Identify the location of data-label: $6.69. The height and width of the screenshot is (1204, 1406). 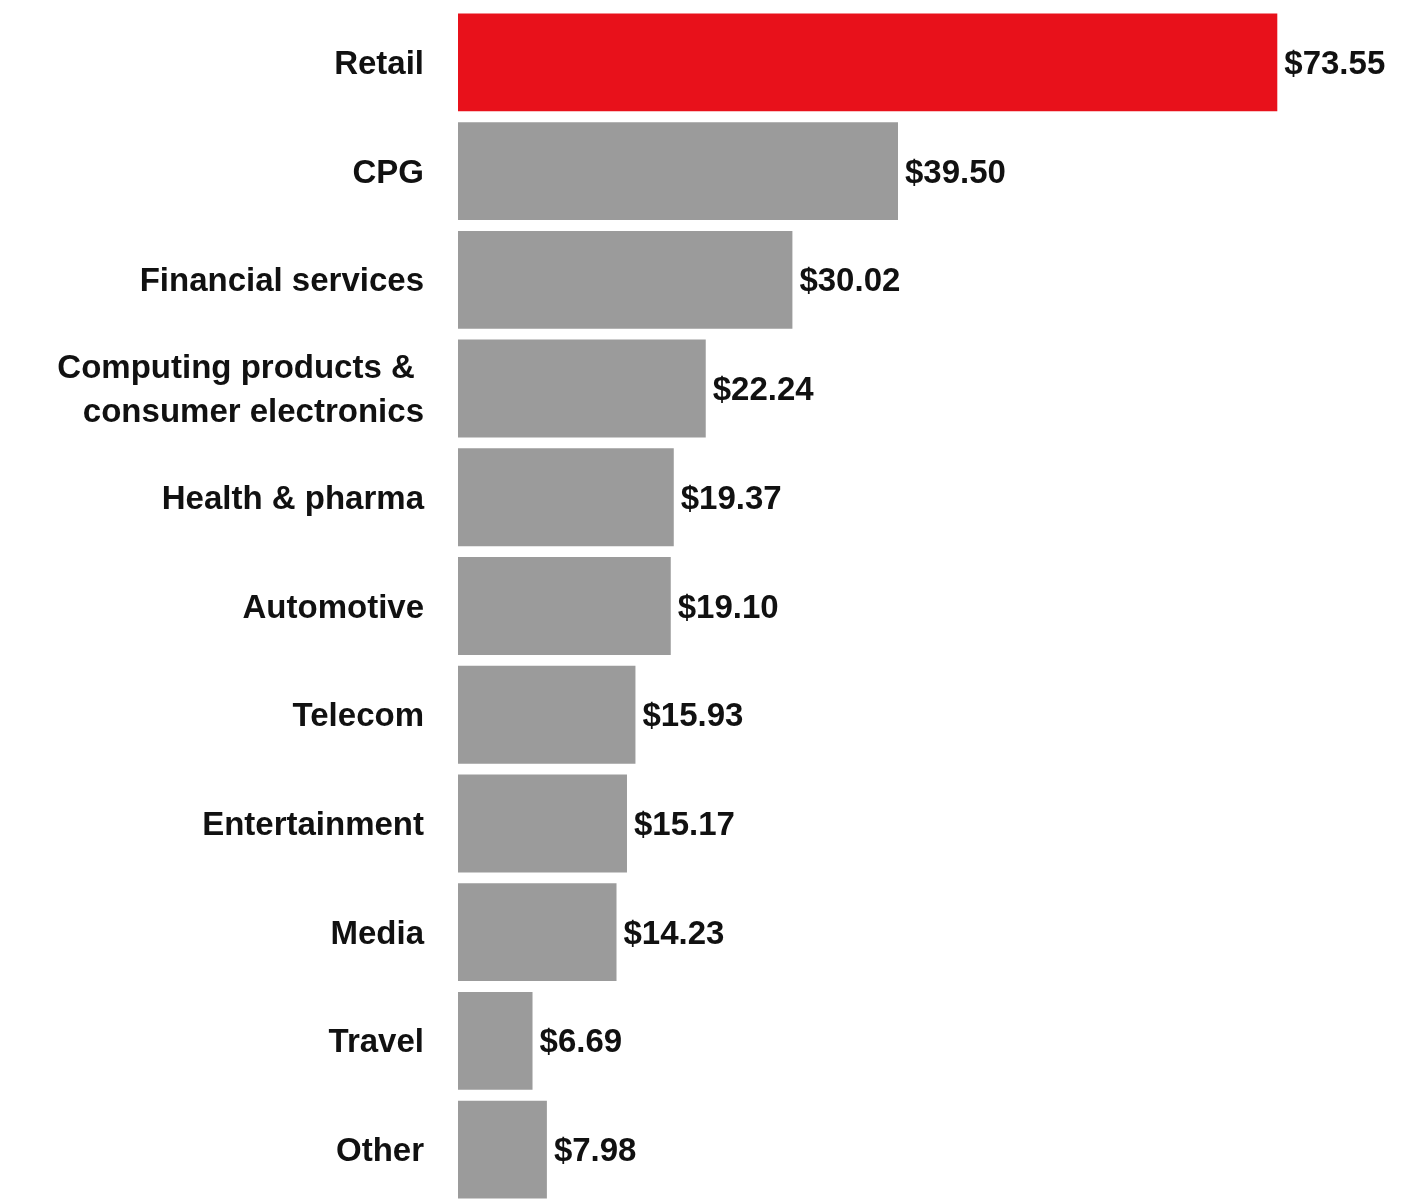
(581, 1041).